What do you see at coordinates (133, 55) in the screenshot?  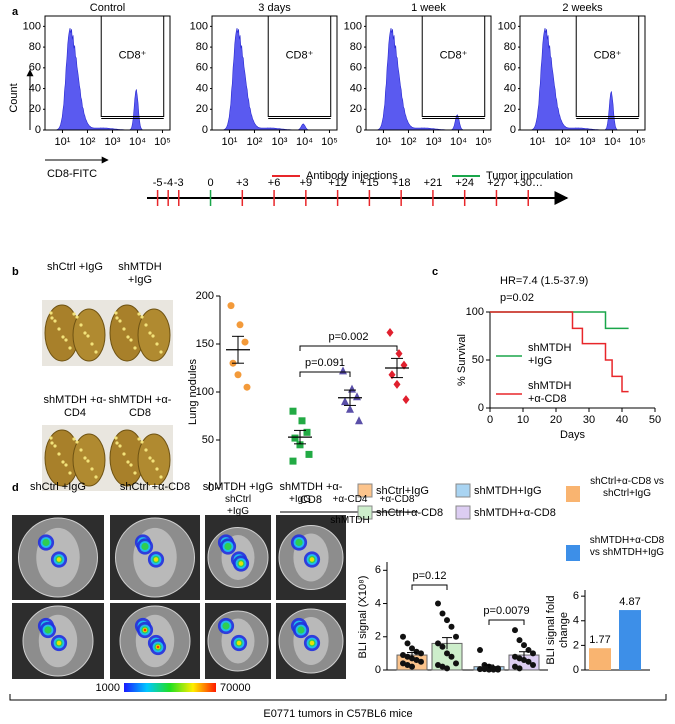 I see `gate-label: CD8⁺` at bounding box center [133, 55].